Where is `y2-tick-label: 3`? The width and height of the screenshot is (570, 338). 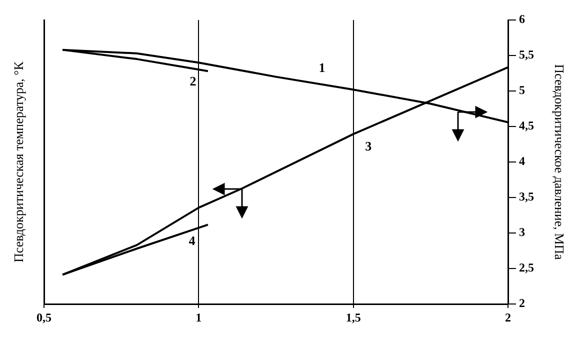
y2-tick-label: 3 is located at coordinates (522, 232).